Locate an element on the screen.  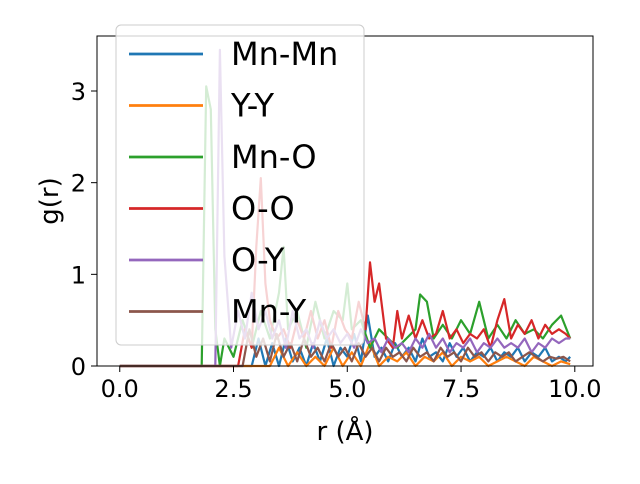
y-tick-label: 1 is located at coordinates (78, 275).